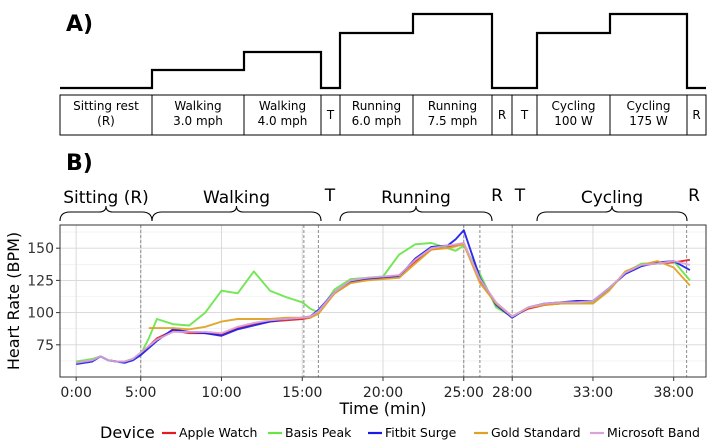 The width and height of the screenshot is (722, 447). I want to click on x-tick-label: 33:00, so click(593, 393).